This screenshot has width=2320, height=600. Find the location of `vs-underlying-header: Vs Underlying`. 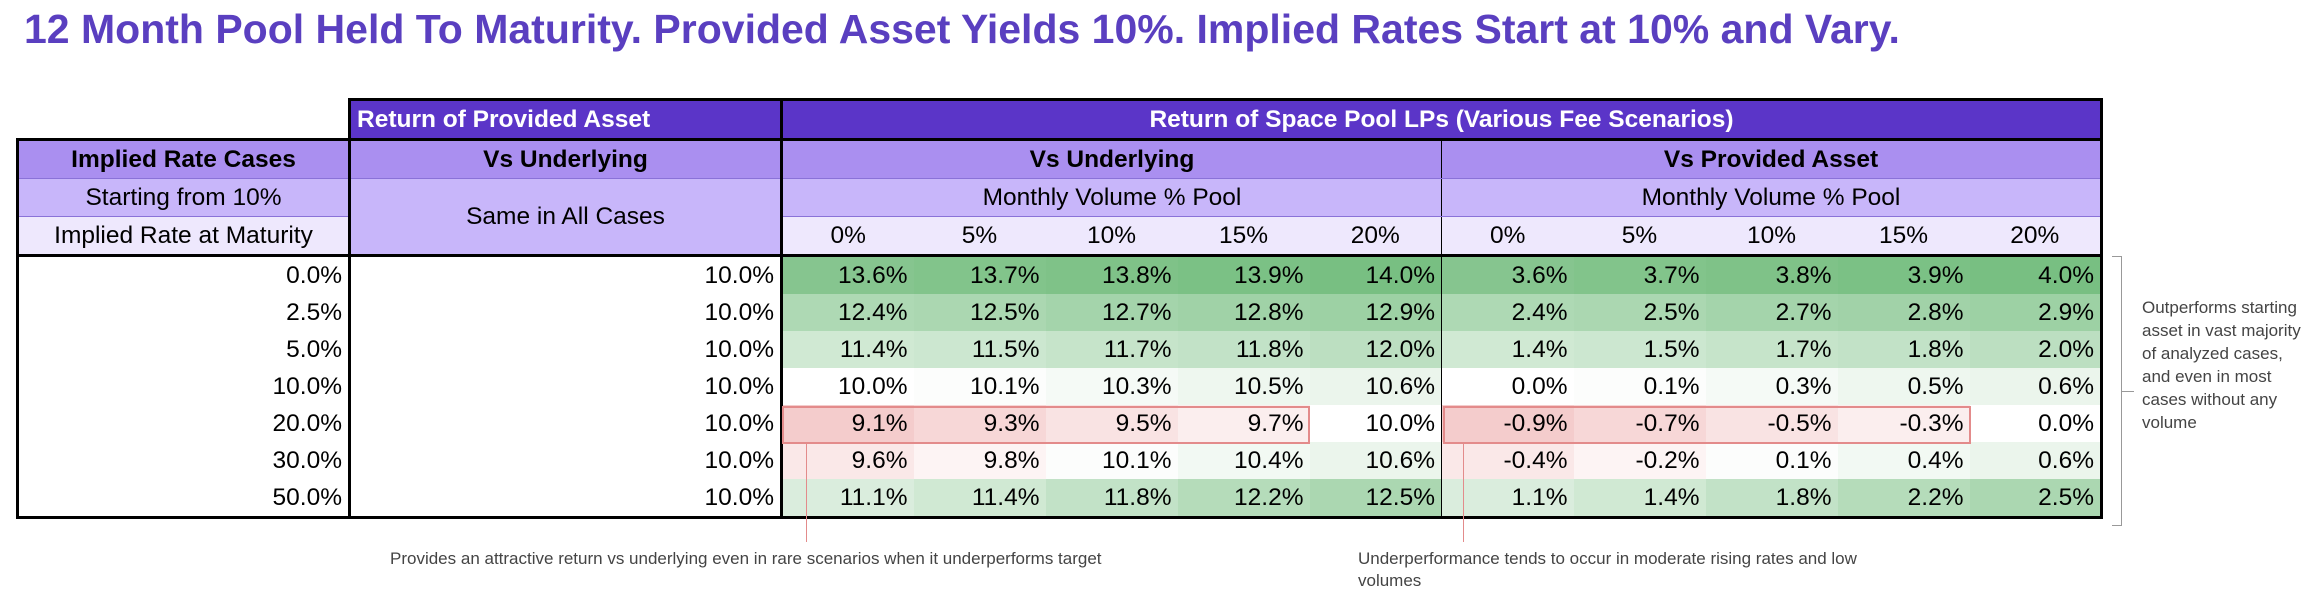

vs-underlying-header: Vs Underlying is located at coordinates (1111, 159).